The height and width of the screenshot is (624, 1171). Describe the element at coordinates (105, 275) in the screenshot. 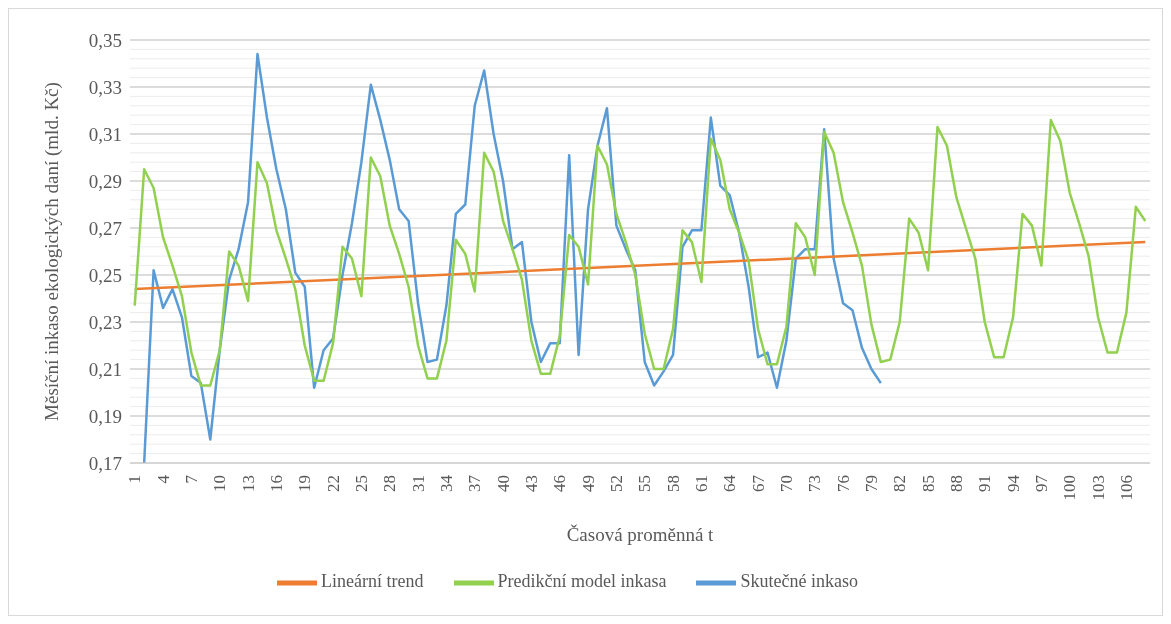

I see `y-tick-label: 0,25` at that location.